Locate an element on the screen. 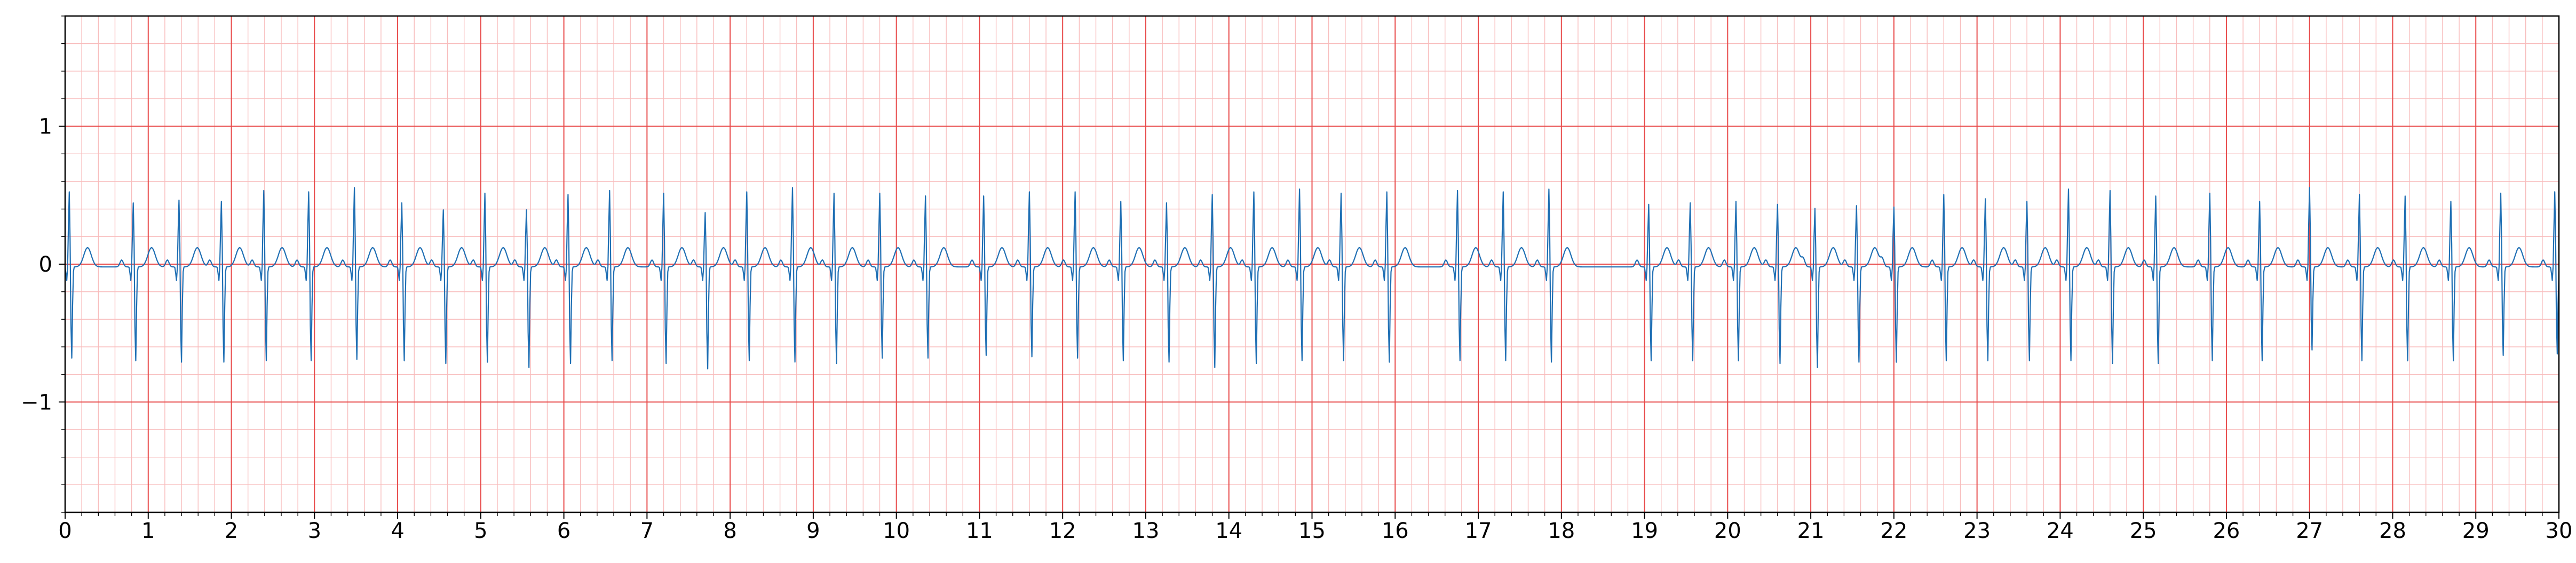 This screenshot has width=2576, height=563. x-tick-label: 1 is located at coordinates (148, 531).